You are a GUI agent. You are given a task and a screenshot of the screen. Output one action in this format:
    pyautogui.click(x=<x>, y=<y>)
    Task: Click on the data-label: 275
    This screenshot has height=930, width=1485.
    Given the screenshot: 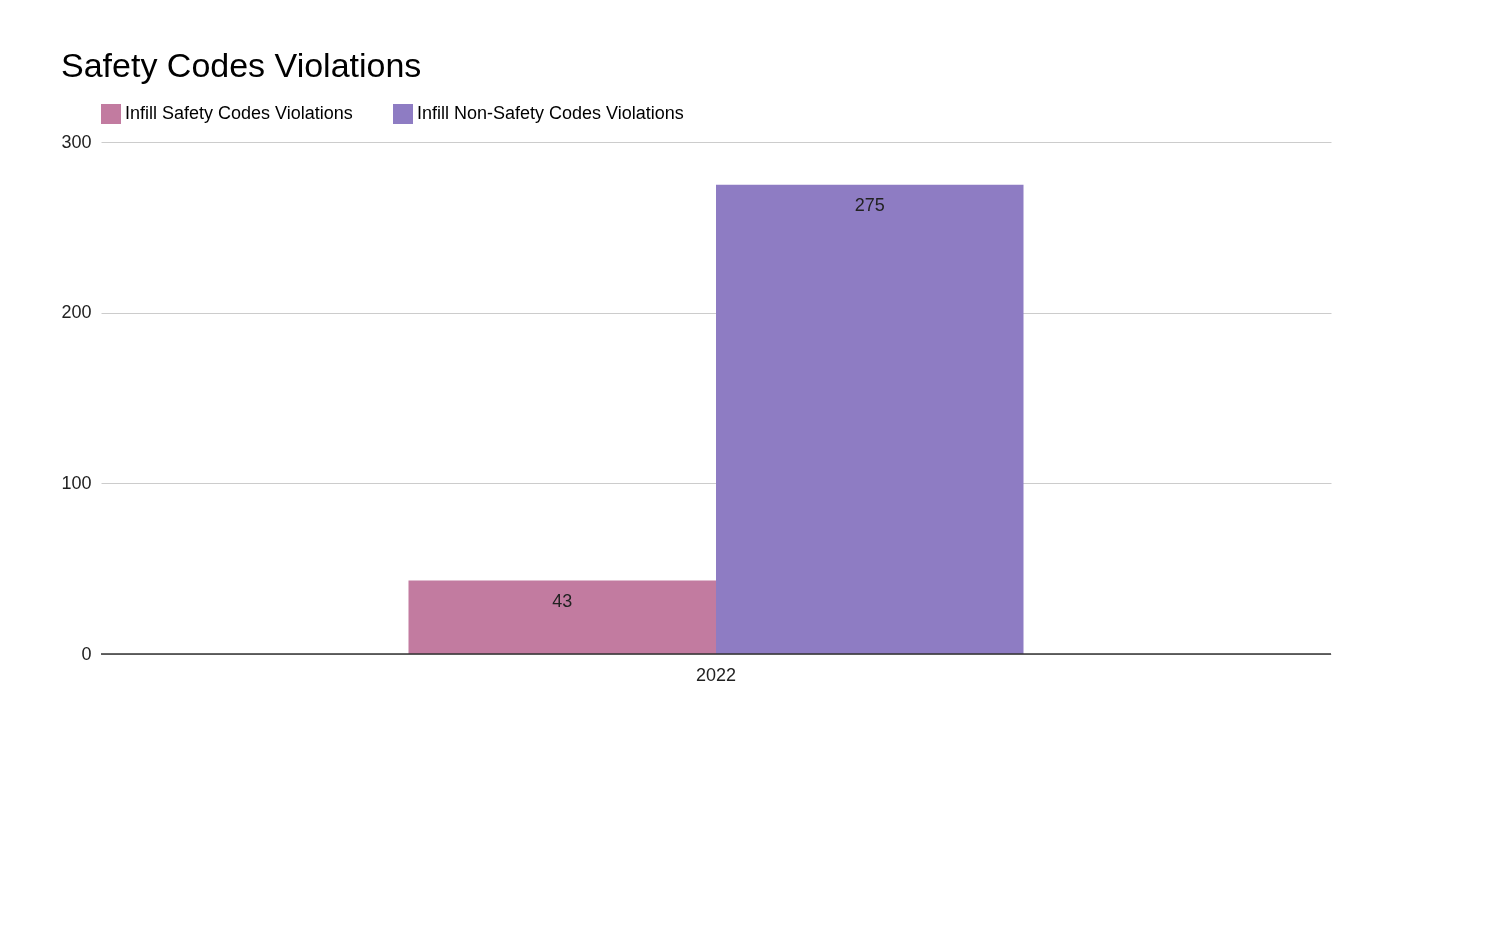 What is the action you would take?
    pyautogui.click(x=869, y=204)
    